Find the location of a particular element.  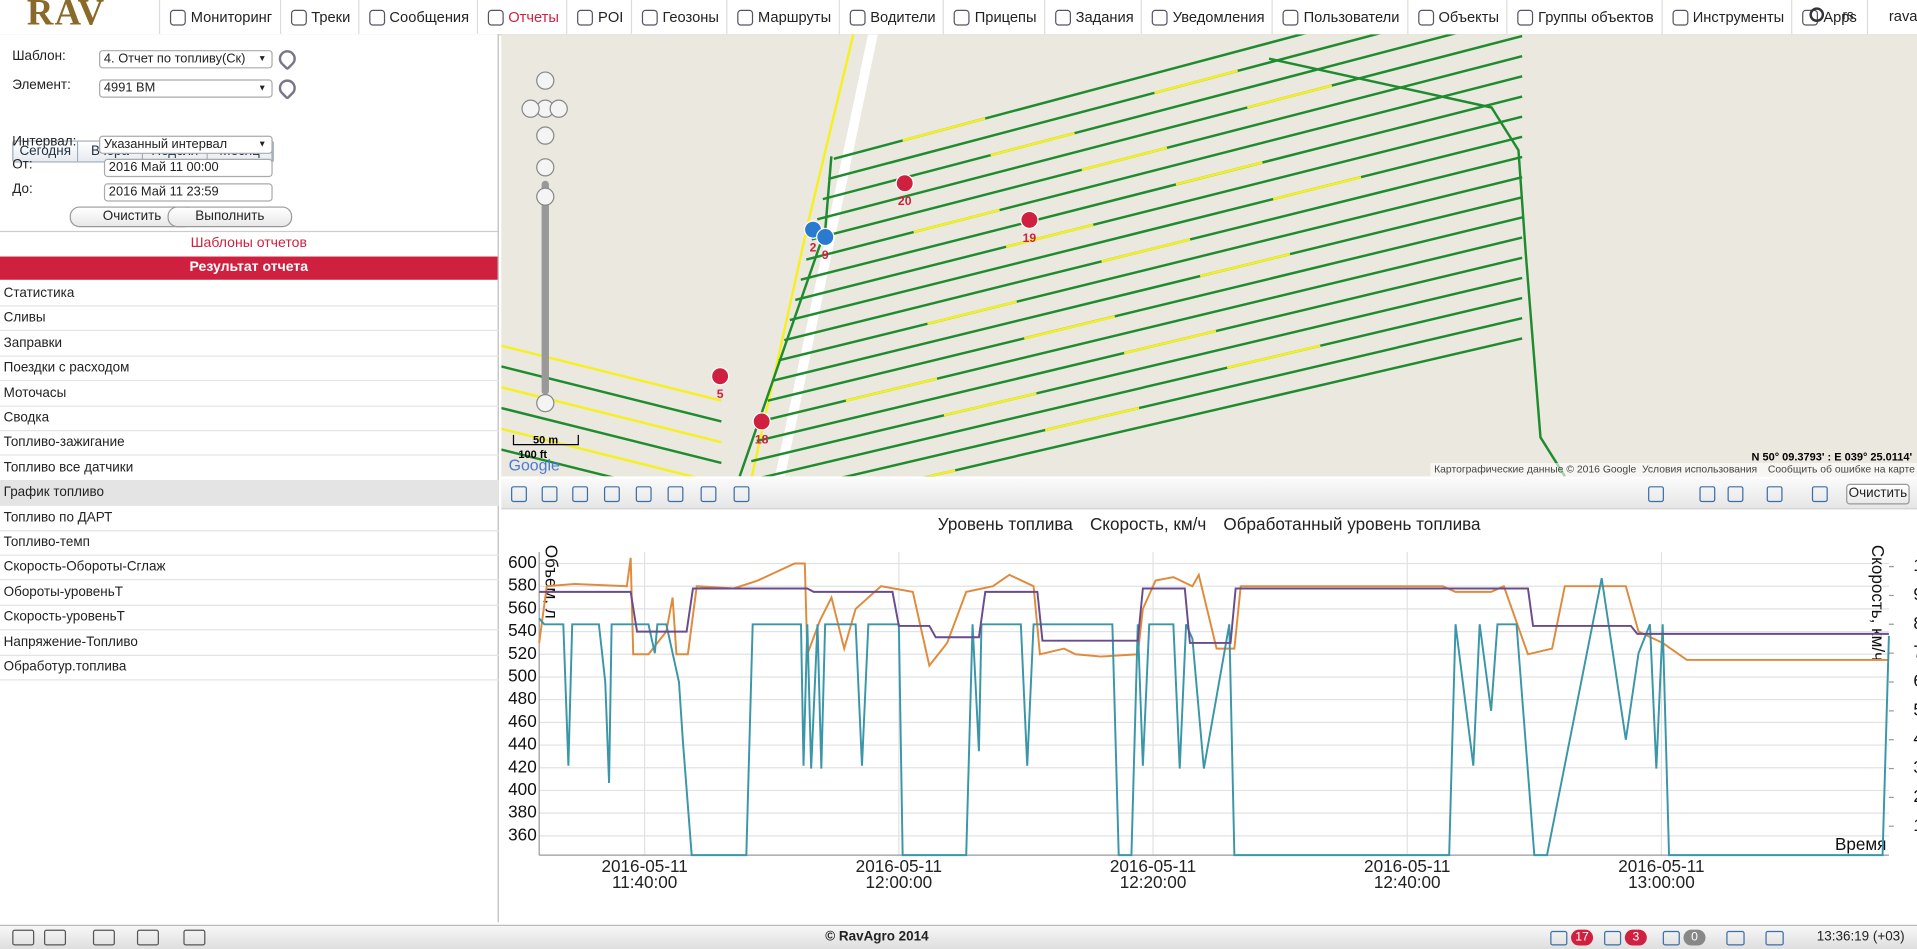

road-track is located at coordinates (802, 255).